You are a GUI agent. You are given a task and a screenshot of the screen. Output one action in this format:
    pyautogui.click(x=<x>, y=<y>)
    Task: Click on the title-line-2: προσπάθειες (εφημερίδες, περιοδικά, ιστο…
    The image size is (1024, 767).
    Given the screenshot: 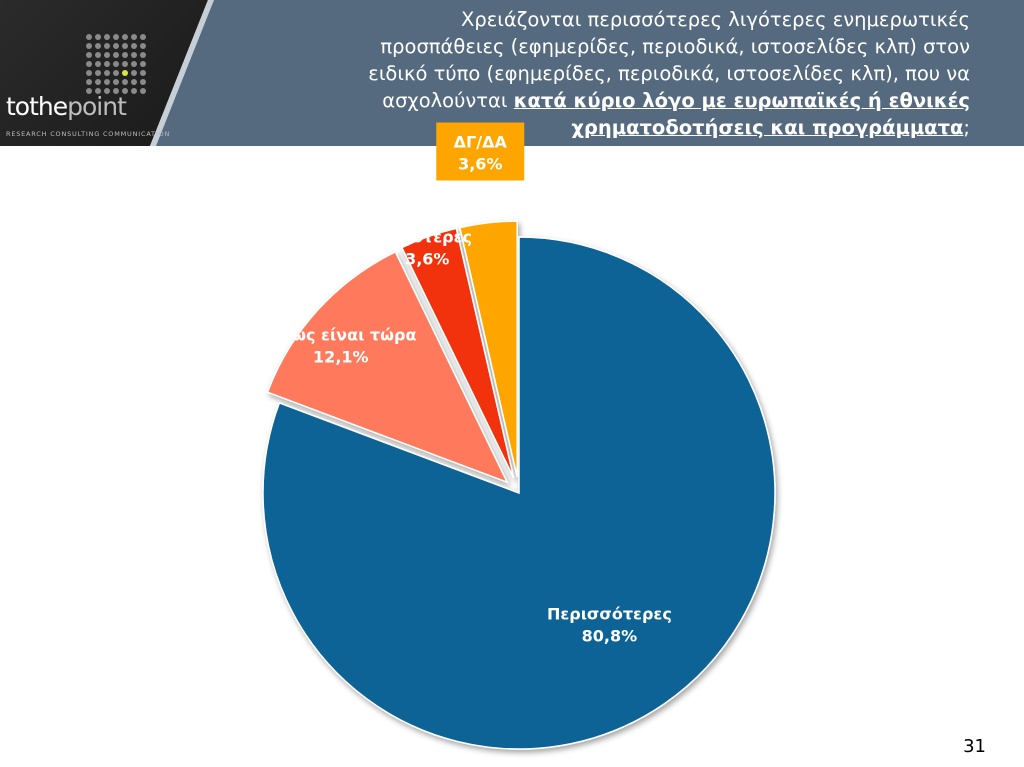 What is the action you would take?
    pyautogui.click(x=675, y=46)
    